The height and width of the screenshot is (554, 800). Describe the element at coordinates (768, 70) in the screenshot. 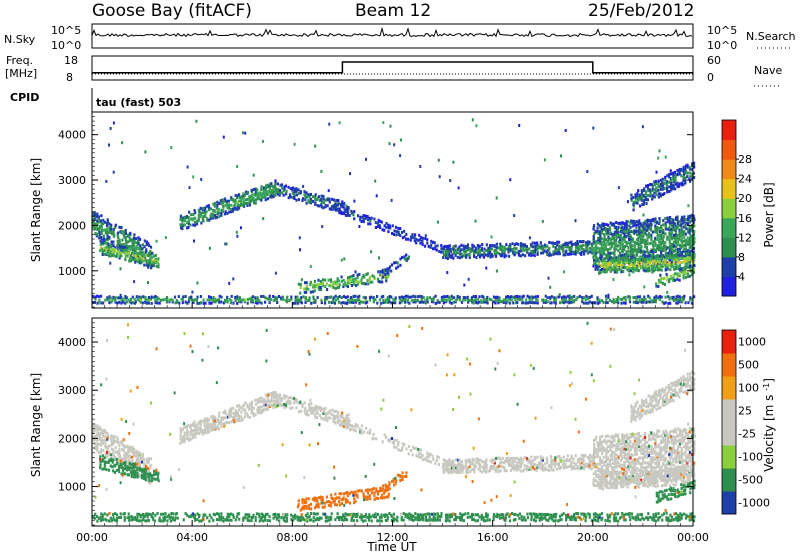

I see `nave-label: Nave` at that location.